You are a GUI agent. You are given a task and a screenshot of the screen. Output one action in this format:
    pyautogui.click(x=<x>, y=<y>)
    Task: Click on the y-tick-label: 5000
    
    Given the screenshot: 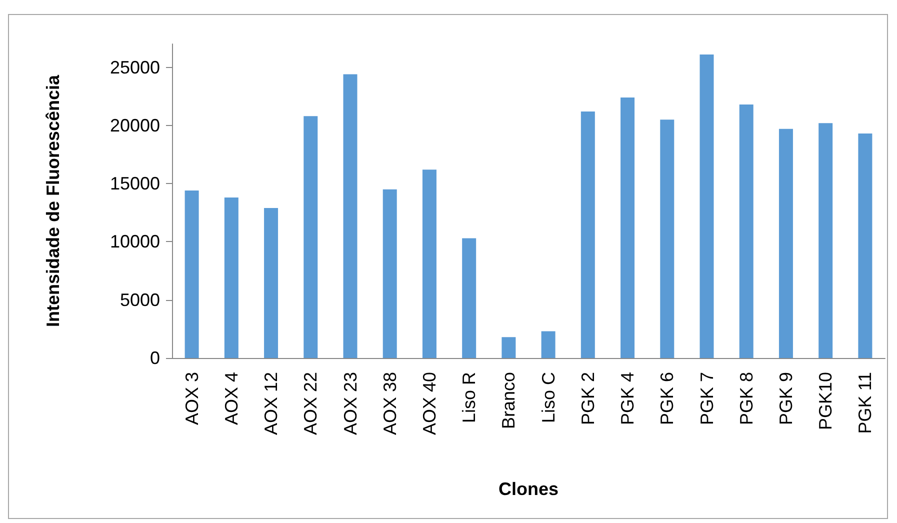 What is the action you would take?
    pyautogui.click(x=140, y=300)
    